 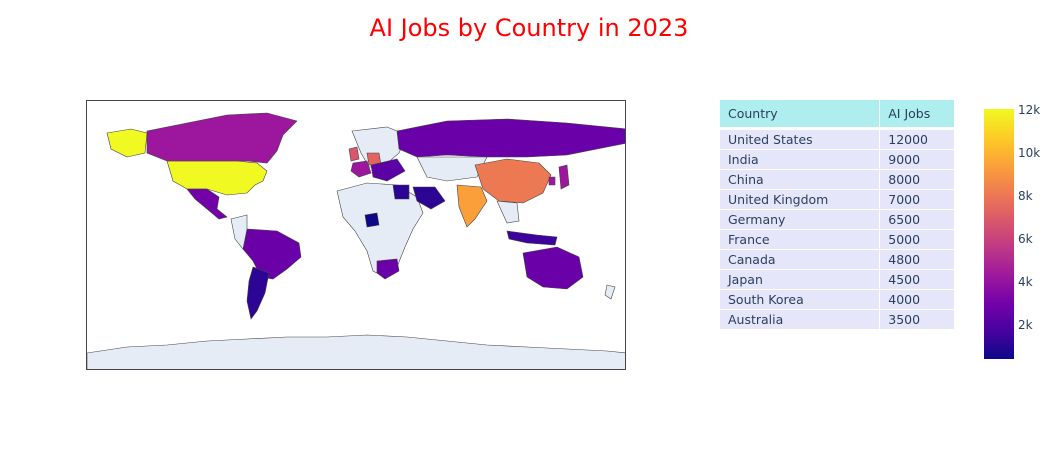 I want to click on table-row: Australia 3500, so click(x=837, y=319).